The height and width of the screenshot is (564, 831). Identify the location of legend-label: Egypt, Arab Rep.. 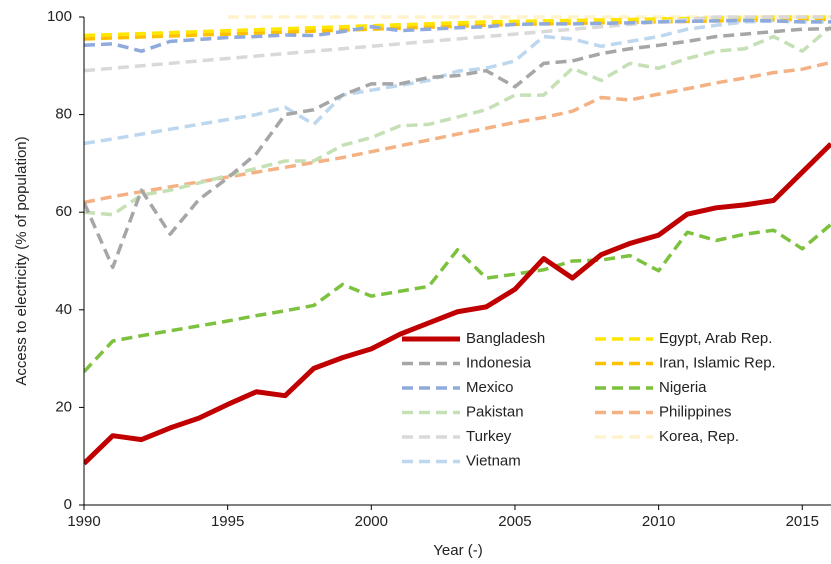
(715, 338).